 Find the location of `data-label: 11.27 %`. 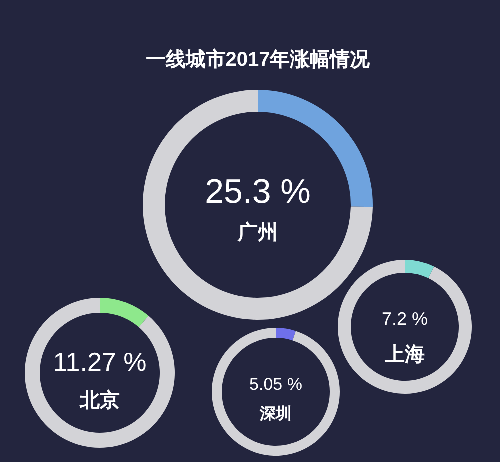

data-label: 11.27 % is located at coordinates (100, 362).